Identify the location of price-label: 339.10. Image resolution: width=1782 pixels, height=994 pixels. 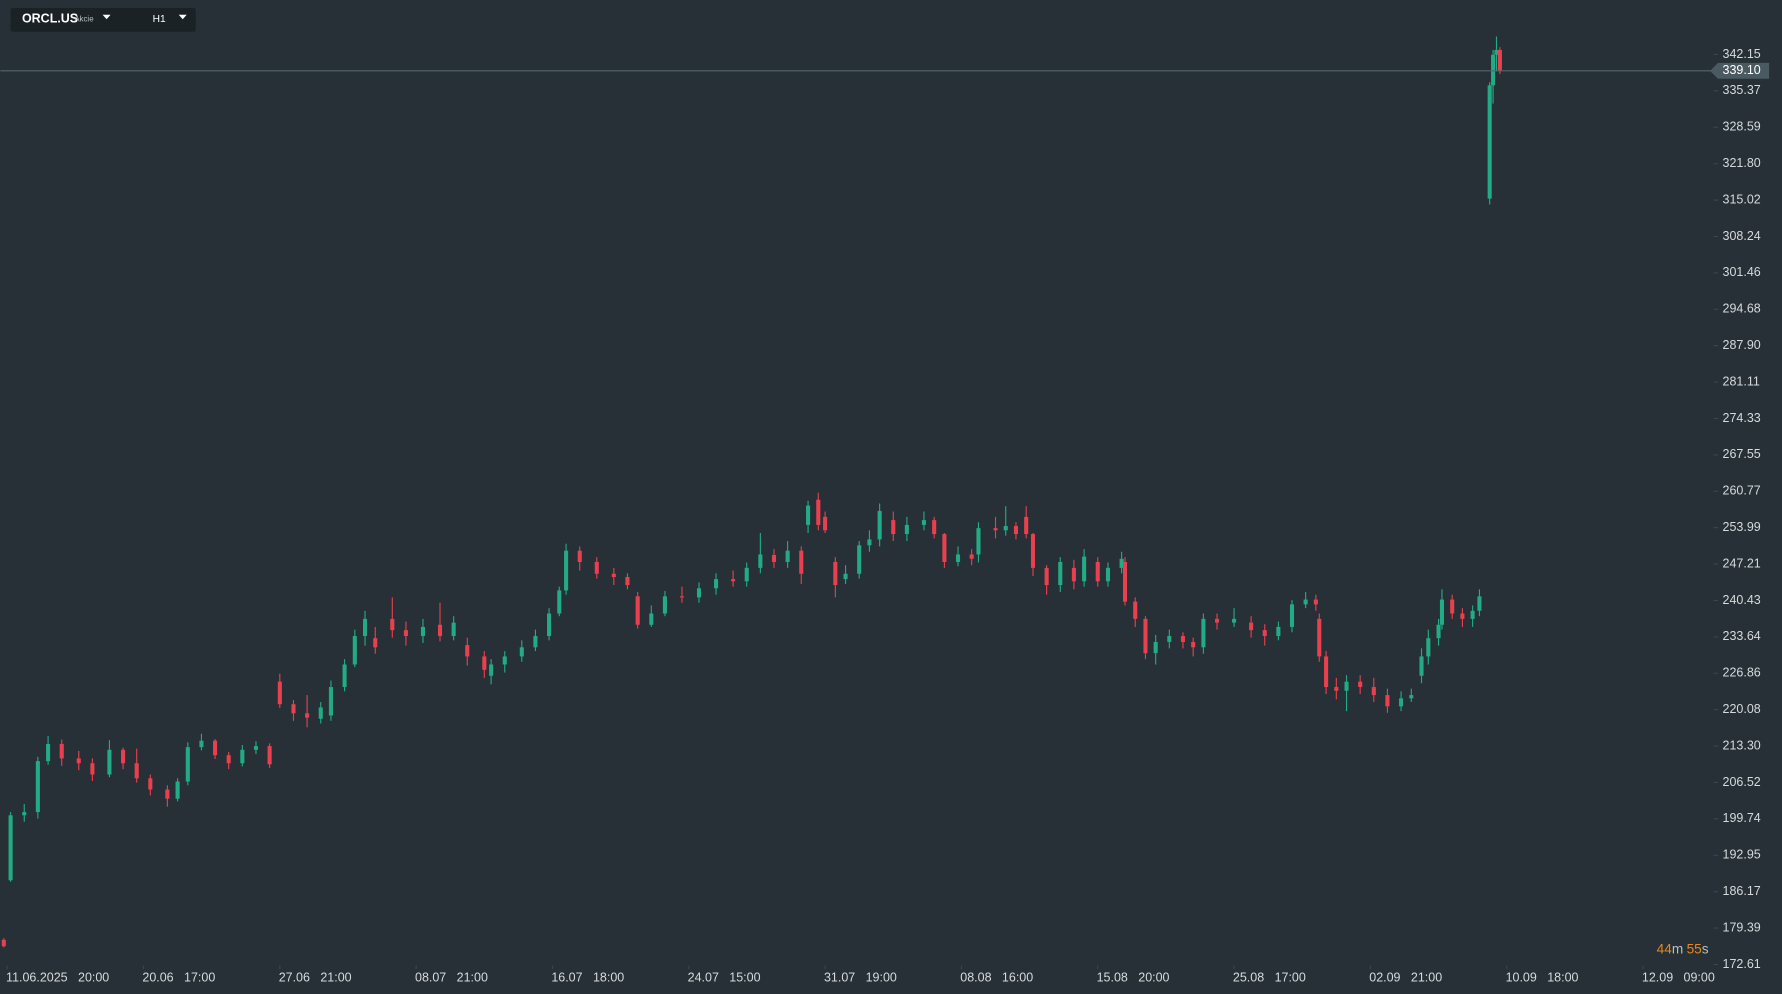
(1742, 70).